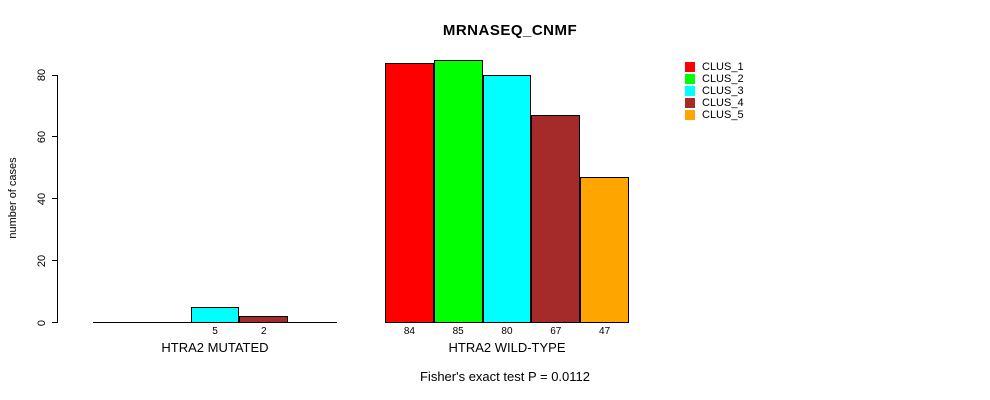  What do you see at coordinates (605, 331) in the screenshot?
I see `bar-value-label: 47` at bounding box center [605, 331].